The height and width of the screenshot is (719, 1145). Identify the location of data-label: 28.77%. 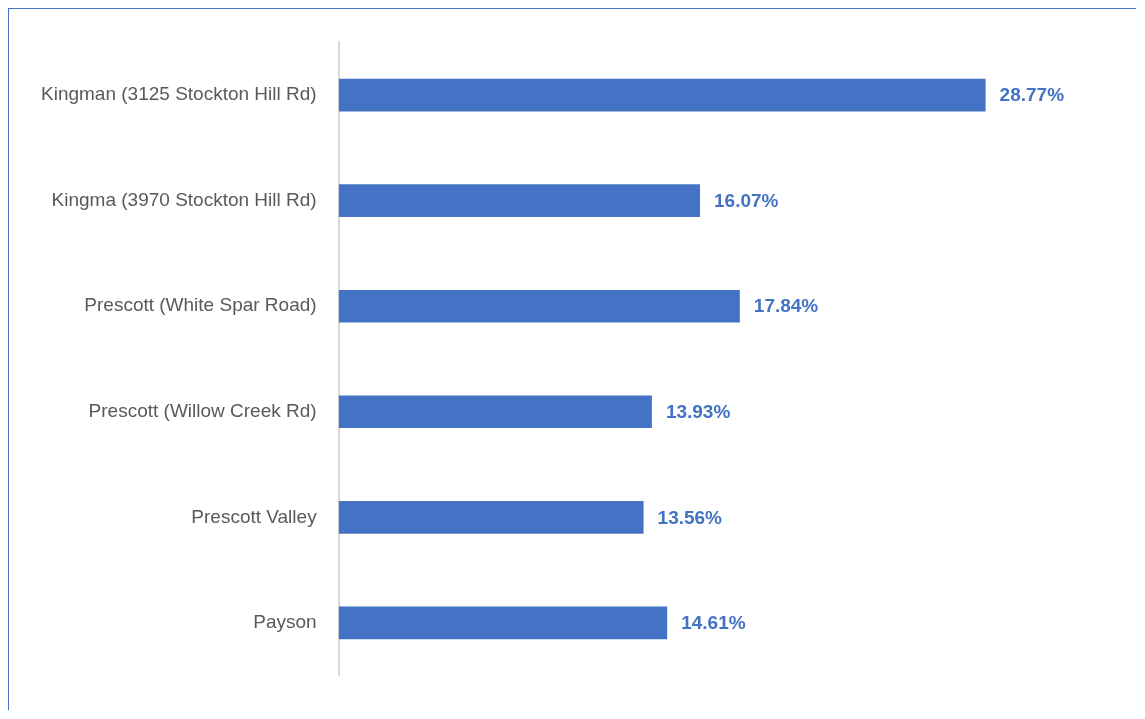
(1032, 95).